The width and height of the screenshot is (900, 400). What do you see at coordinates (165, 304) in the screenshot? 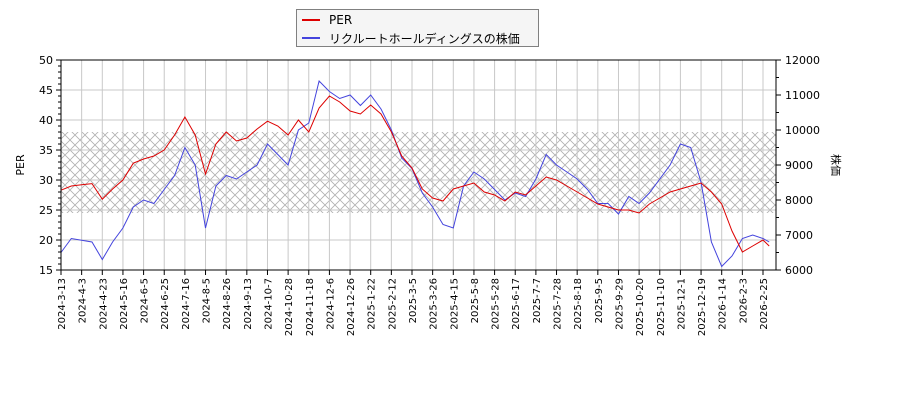
I see `x-tick-label: 2024-6-25` at bounding box center [165, 304].